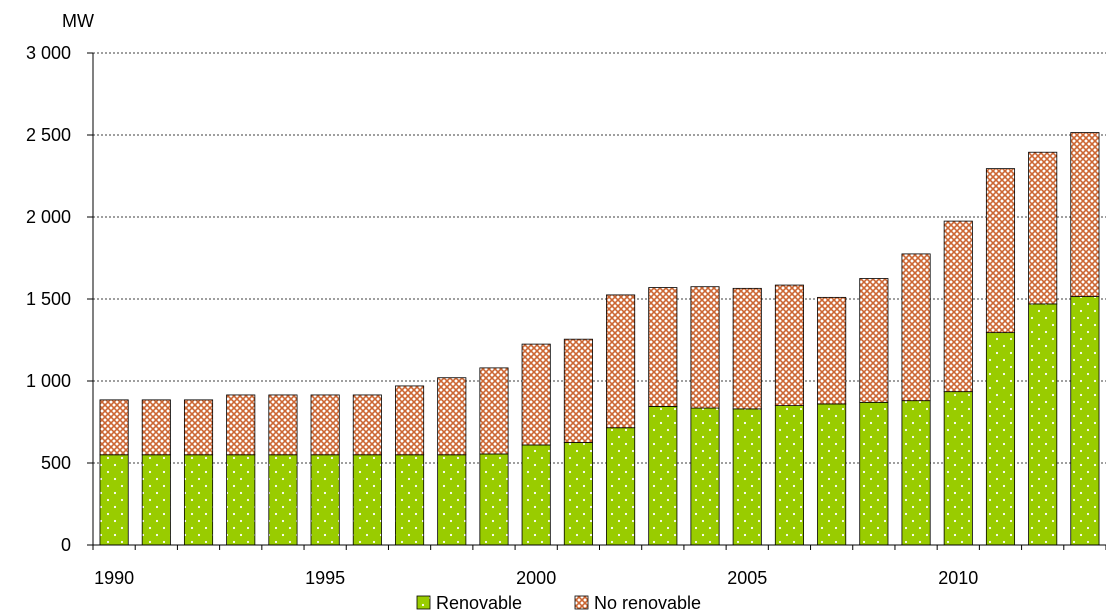  Describe the element at coordinates (647, 603) in the screenshot. I see `legend-label-no-renovable: No renovable` at that location.